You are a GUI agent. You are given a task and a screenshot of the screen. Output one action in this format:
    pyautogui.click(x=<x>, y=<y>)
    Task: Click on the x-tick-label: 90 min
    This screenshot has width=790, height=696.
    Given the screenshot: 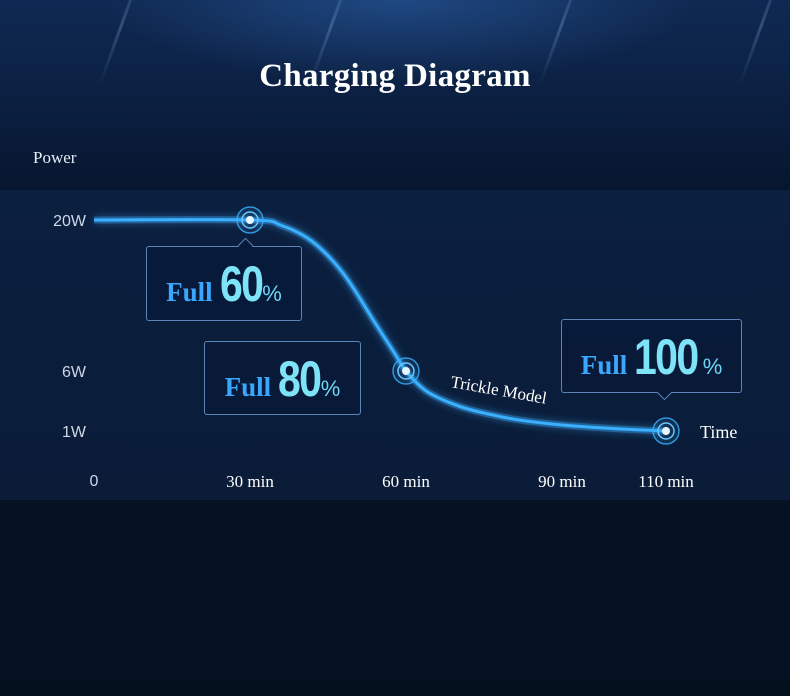 What is the action you would take?
    pyautogui.click(x=562, y=481)
    